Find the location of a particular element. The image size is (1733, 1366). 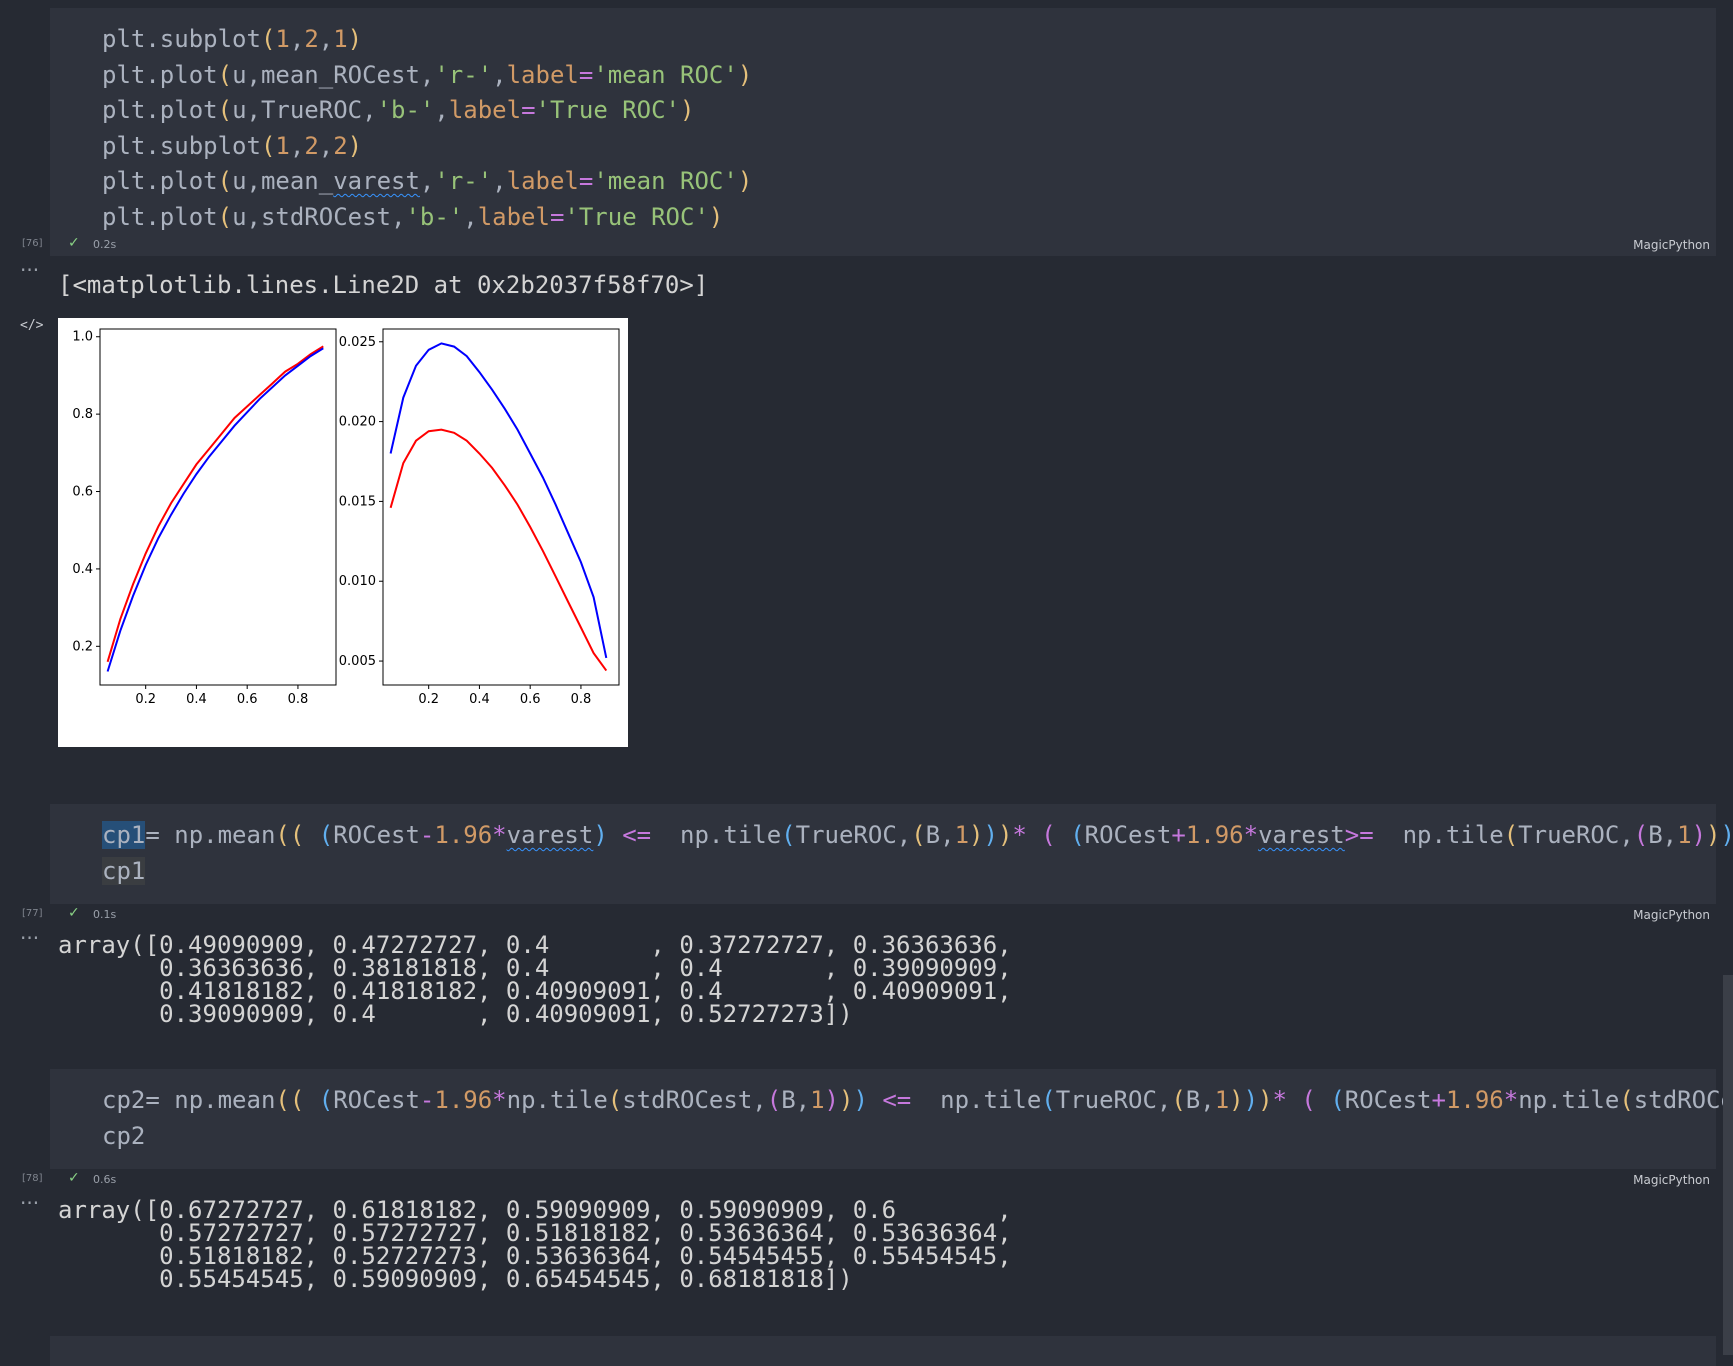

execution-time: 0.1s is located at coordinates (105, 914).